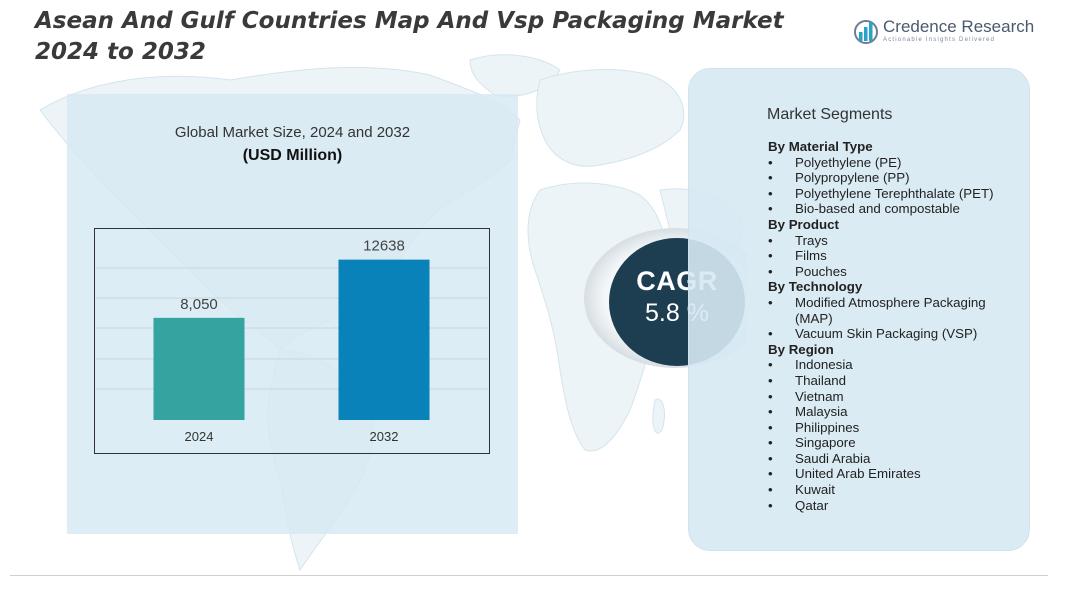  What do you see at coordinates (895, 428) in the screenshot?
I see `segment-item: • Philippines` at bounding box center [895, 428].